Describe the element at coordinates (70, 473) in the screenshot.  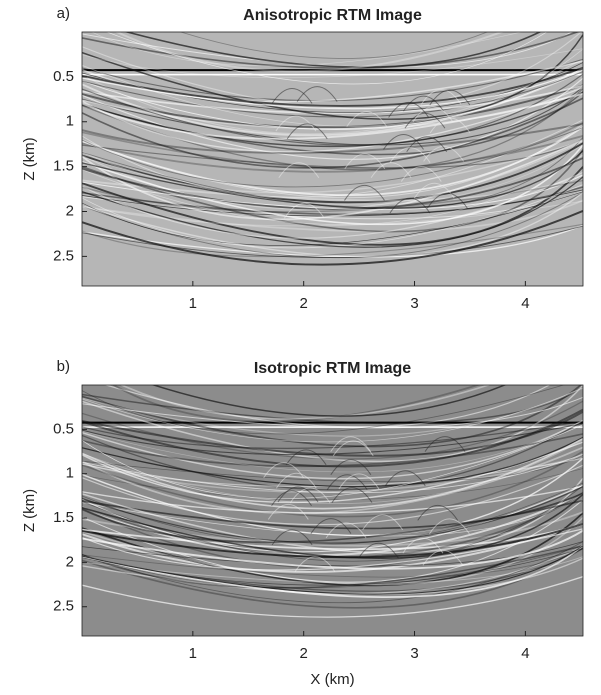
I see `y-tick-label: 1` at that location.